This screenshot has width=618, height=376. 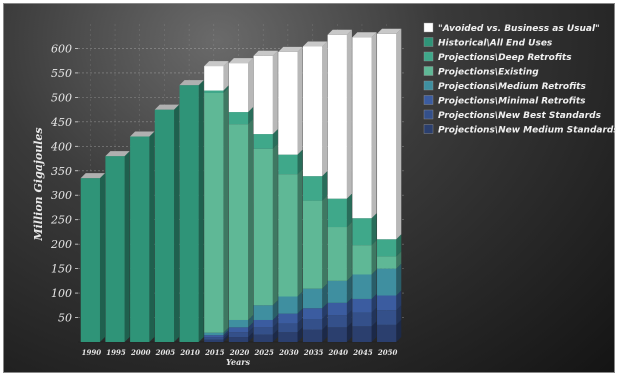 What do you see at coordinates (505, 58) in the screenshot?
I see `legend-label: Projections\Deep Retrofits` at bounding box center [505, 58].